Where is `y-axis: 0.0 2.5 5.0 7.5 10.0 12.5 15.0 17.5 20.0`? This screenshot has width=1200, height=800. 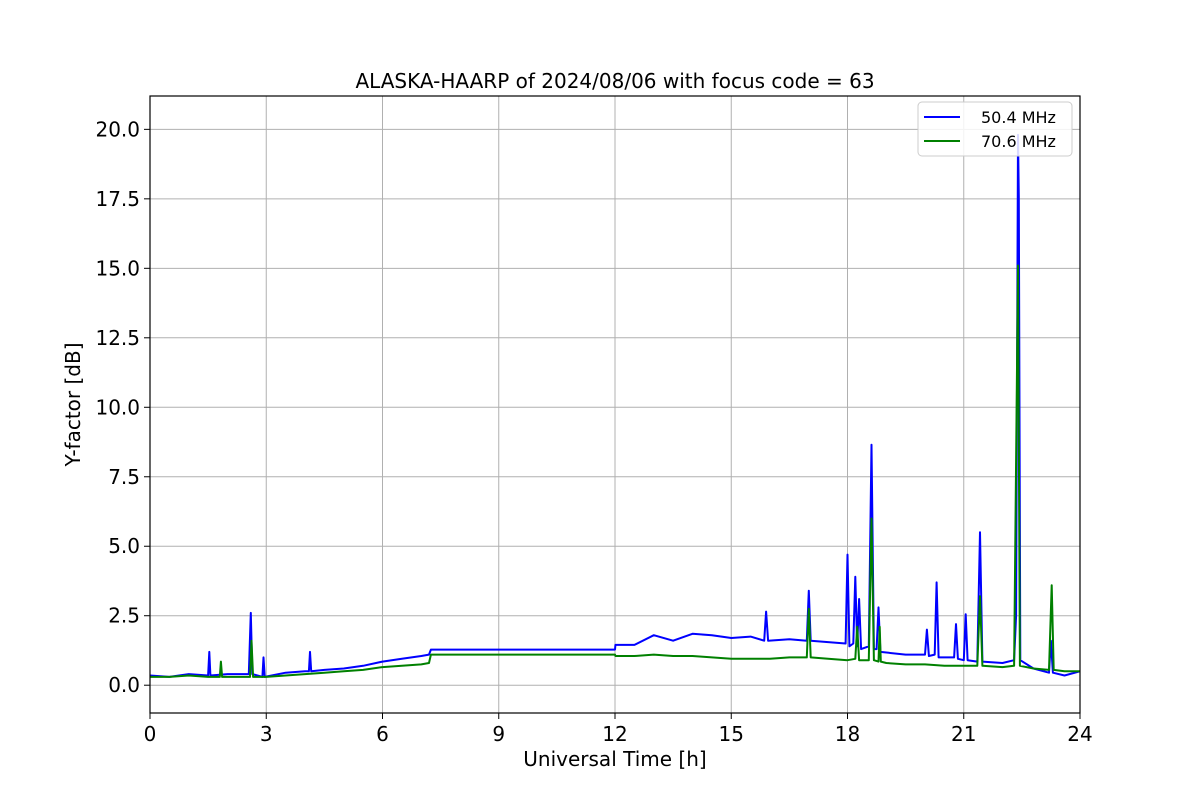 y-axis: 0.0 2.5 5.0 7.5 10.0 12.5 15.0 17.5 20.0 is located at coordinates (122, 407).